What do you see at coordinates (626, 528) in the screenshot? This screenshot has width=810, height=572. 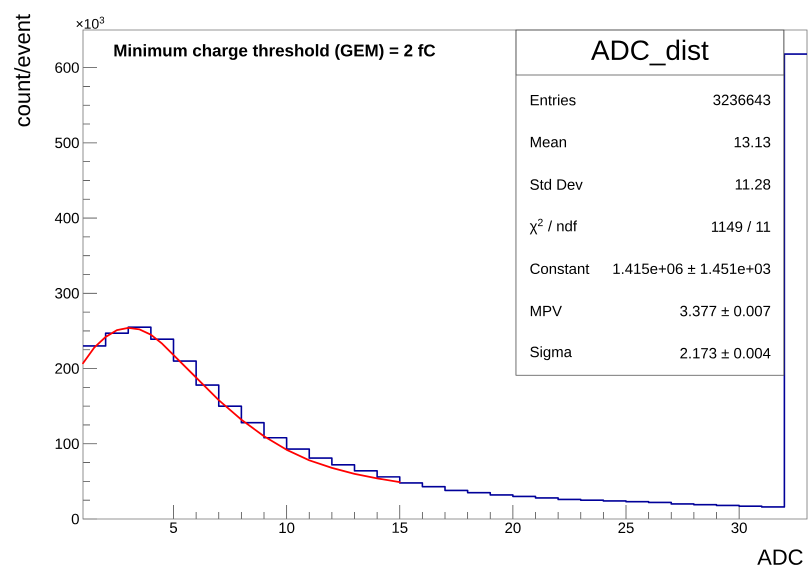 I see `x-tick-label: 25` at bounding box center [626, 528].